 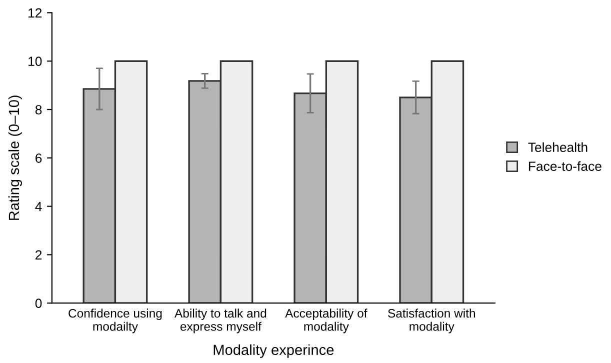 I want to click on x-tick-label: Confidence using modailty, so click(x=115, y=321).